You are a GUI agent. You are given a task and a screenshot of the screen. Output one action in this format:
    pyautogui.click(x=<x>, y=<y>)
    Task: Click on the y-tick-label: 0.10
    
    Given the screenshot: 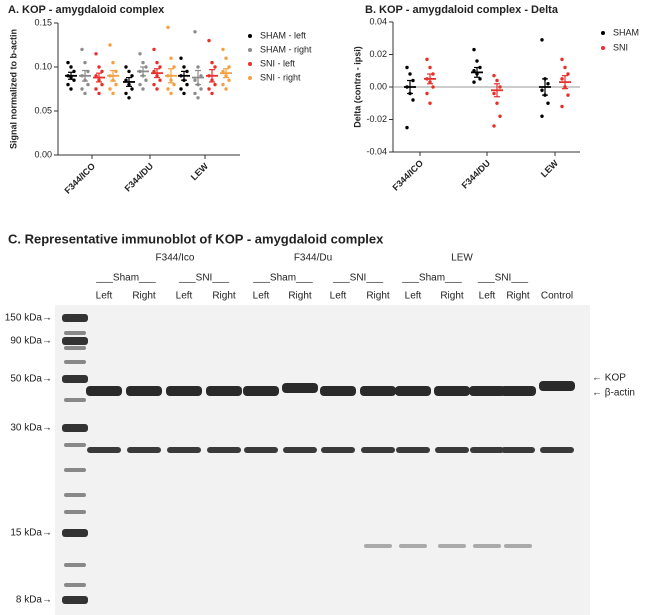 What is the action you would take?
    pyautogui.click(x=43, y=66)
    